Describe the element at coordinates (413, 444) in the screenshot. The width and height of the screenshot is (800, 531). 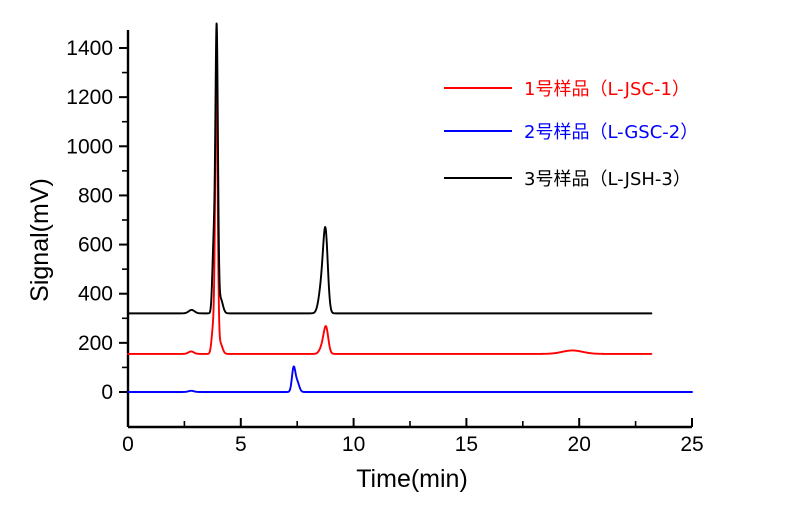
I see `x-axis-tick-labels: 0 5 10 15 20 25` at that location.